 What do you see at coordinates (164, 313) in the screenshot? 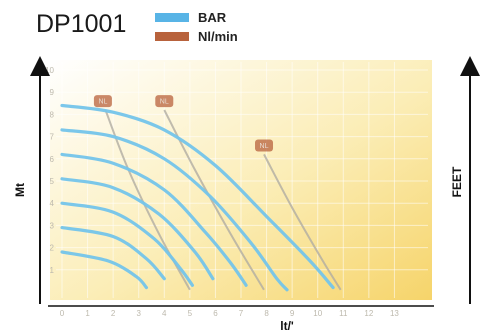
I see `x-tick-label-4: 4` at bounding box center [164, 313].